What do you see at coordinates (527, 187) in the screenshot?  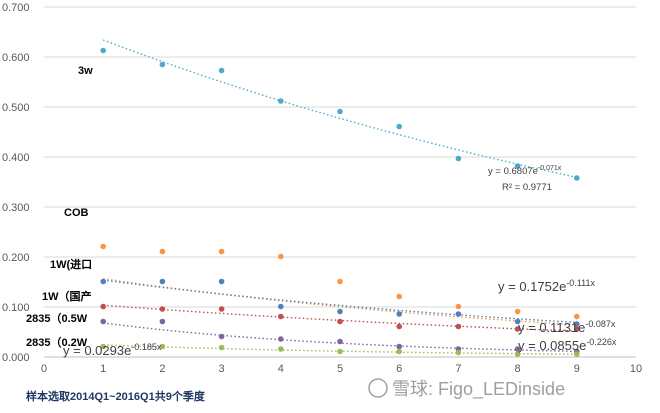 I see `trend-r-squared: R² = 0.9771` at bounding box center [527, 187].